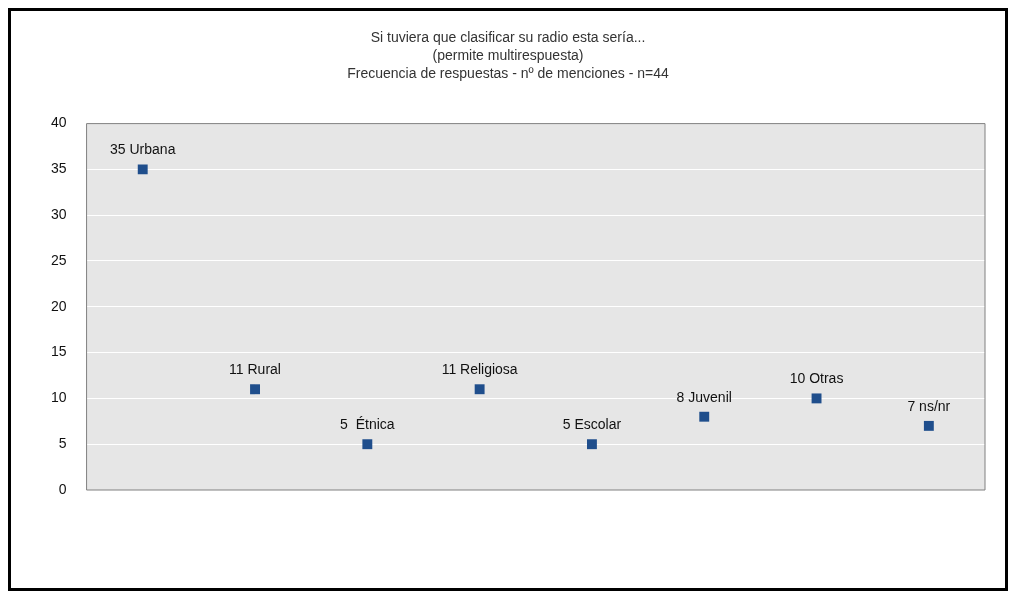  What do you see at coordinates (58, 259) in the screenshot?
I see `y-tick-label: 25` at bounding box center [58, 259].